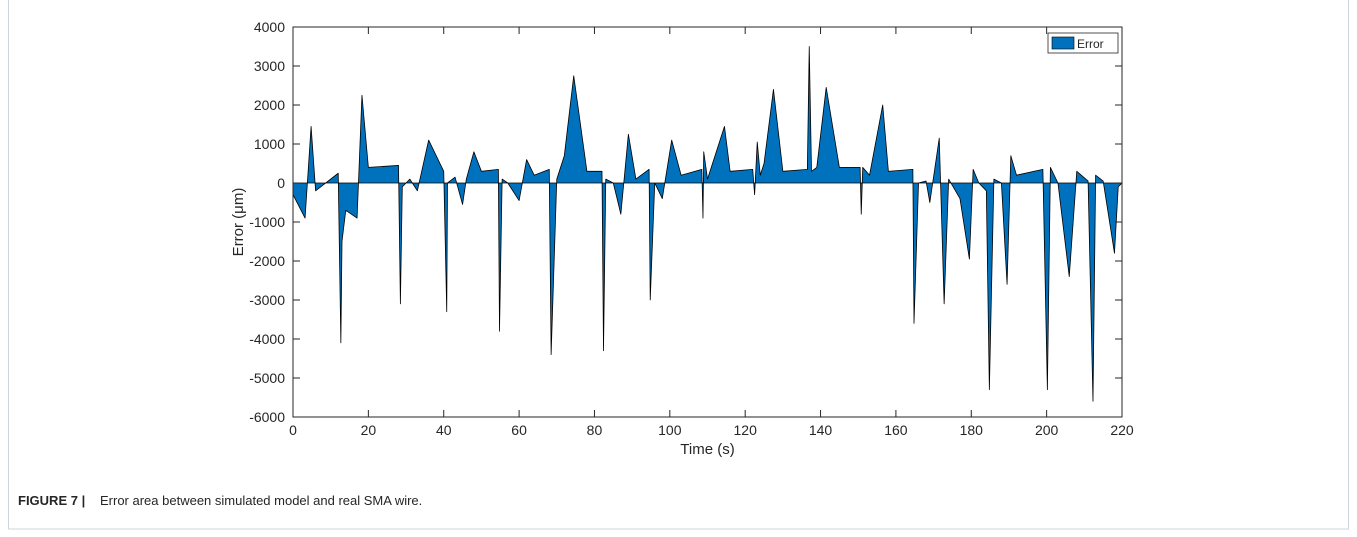  Describe the element at coordinates (267, 222) in the screenshot. I see `y-tick-label: -1000` at that location.